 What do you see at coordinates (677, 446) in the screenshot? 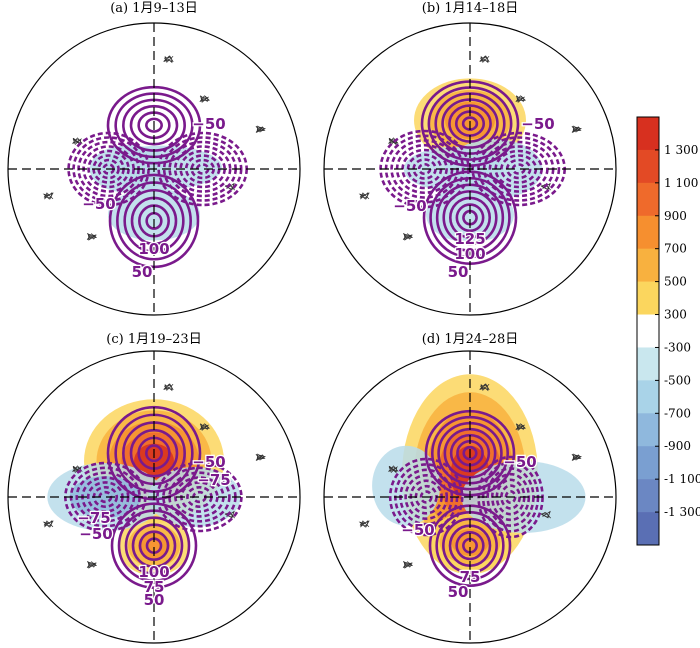
I see `colorbar-label: -900` at bounding box center [677, 446].